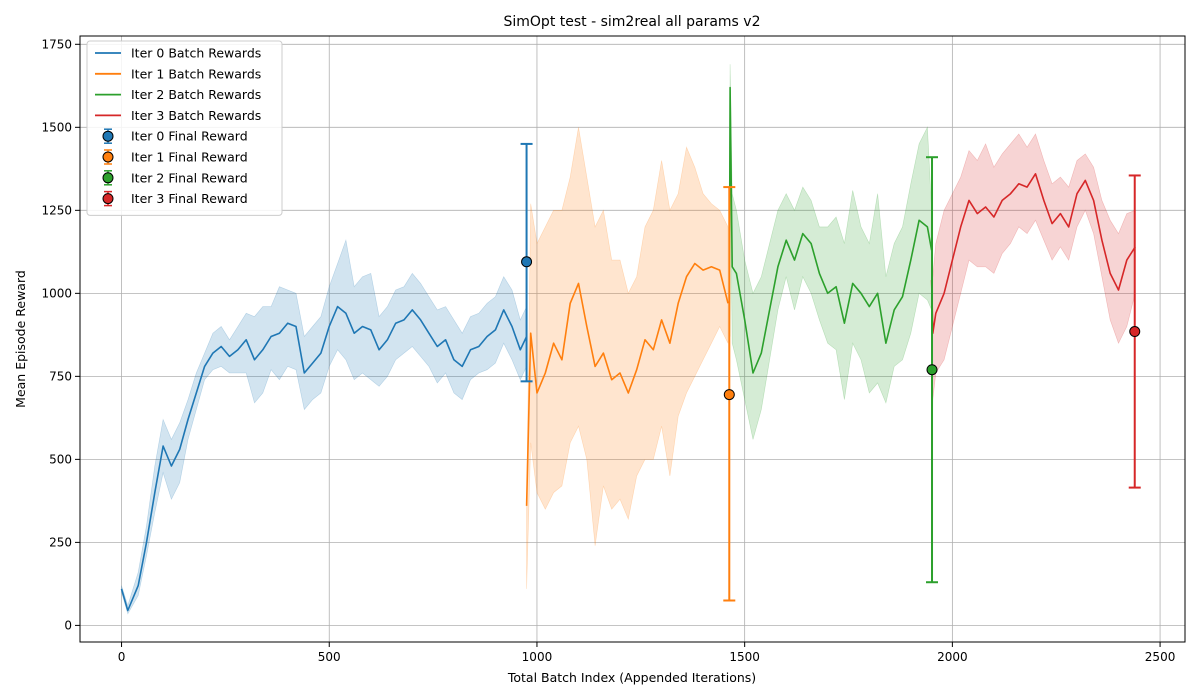 The width and height of the screenshot is (1200, 700). Describe the element at coordinates (329, 657) in the screenshot. I see `x-tick-label: 500` at that location.